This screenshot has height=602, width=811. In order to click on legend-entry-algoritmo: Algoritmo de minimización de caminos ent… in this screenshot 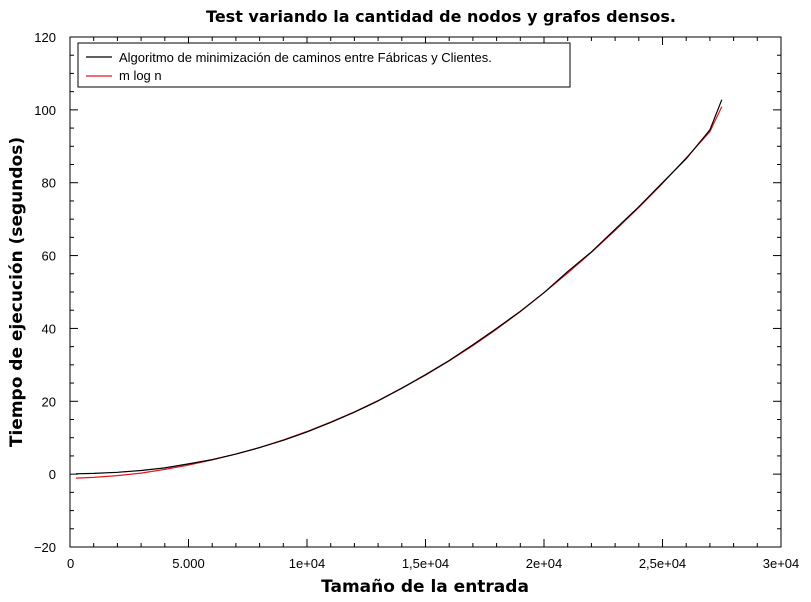, I will do `click(305, 57)`.